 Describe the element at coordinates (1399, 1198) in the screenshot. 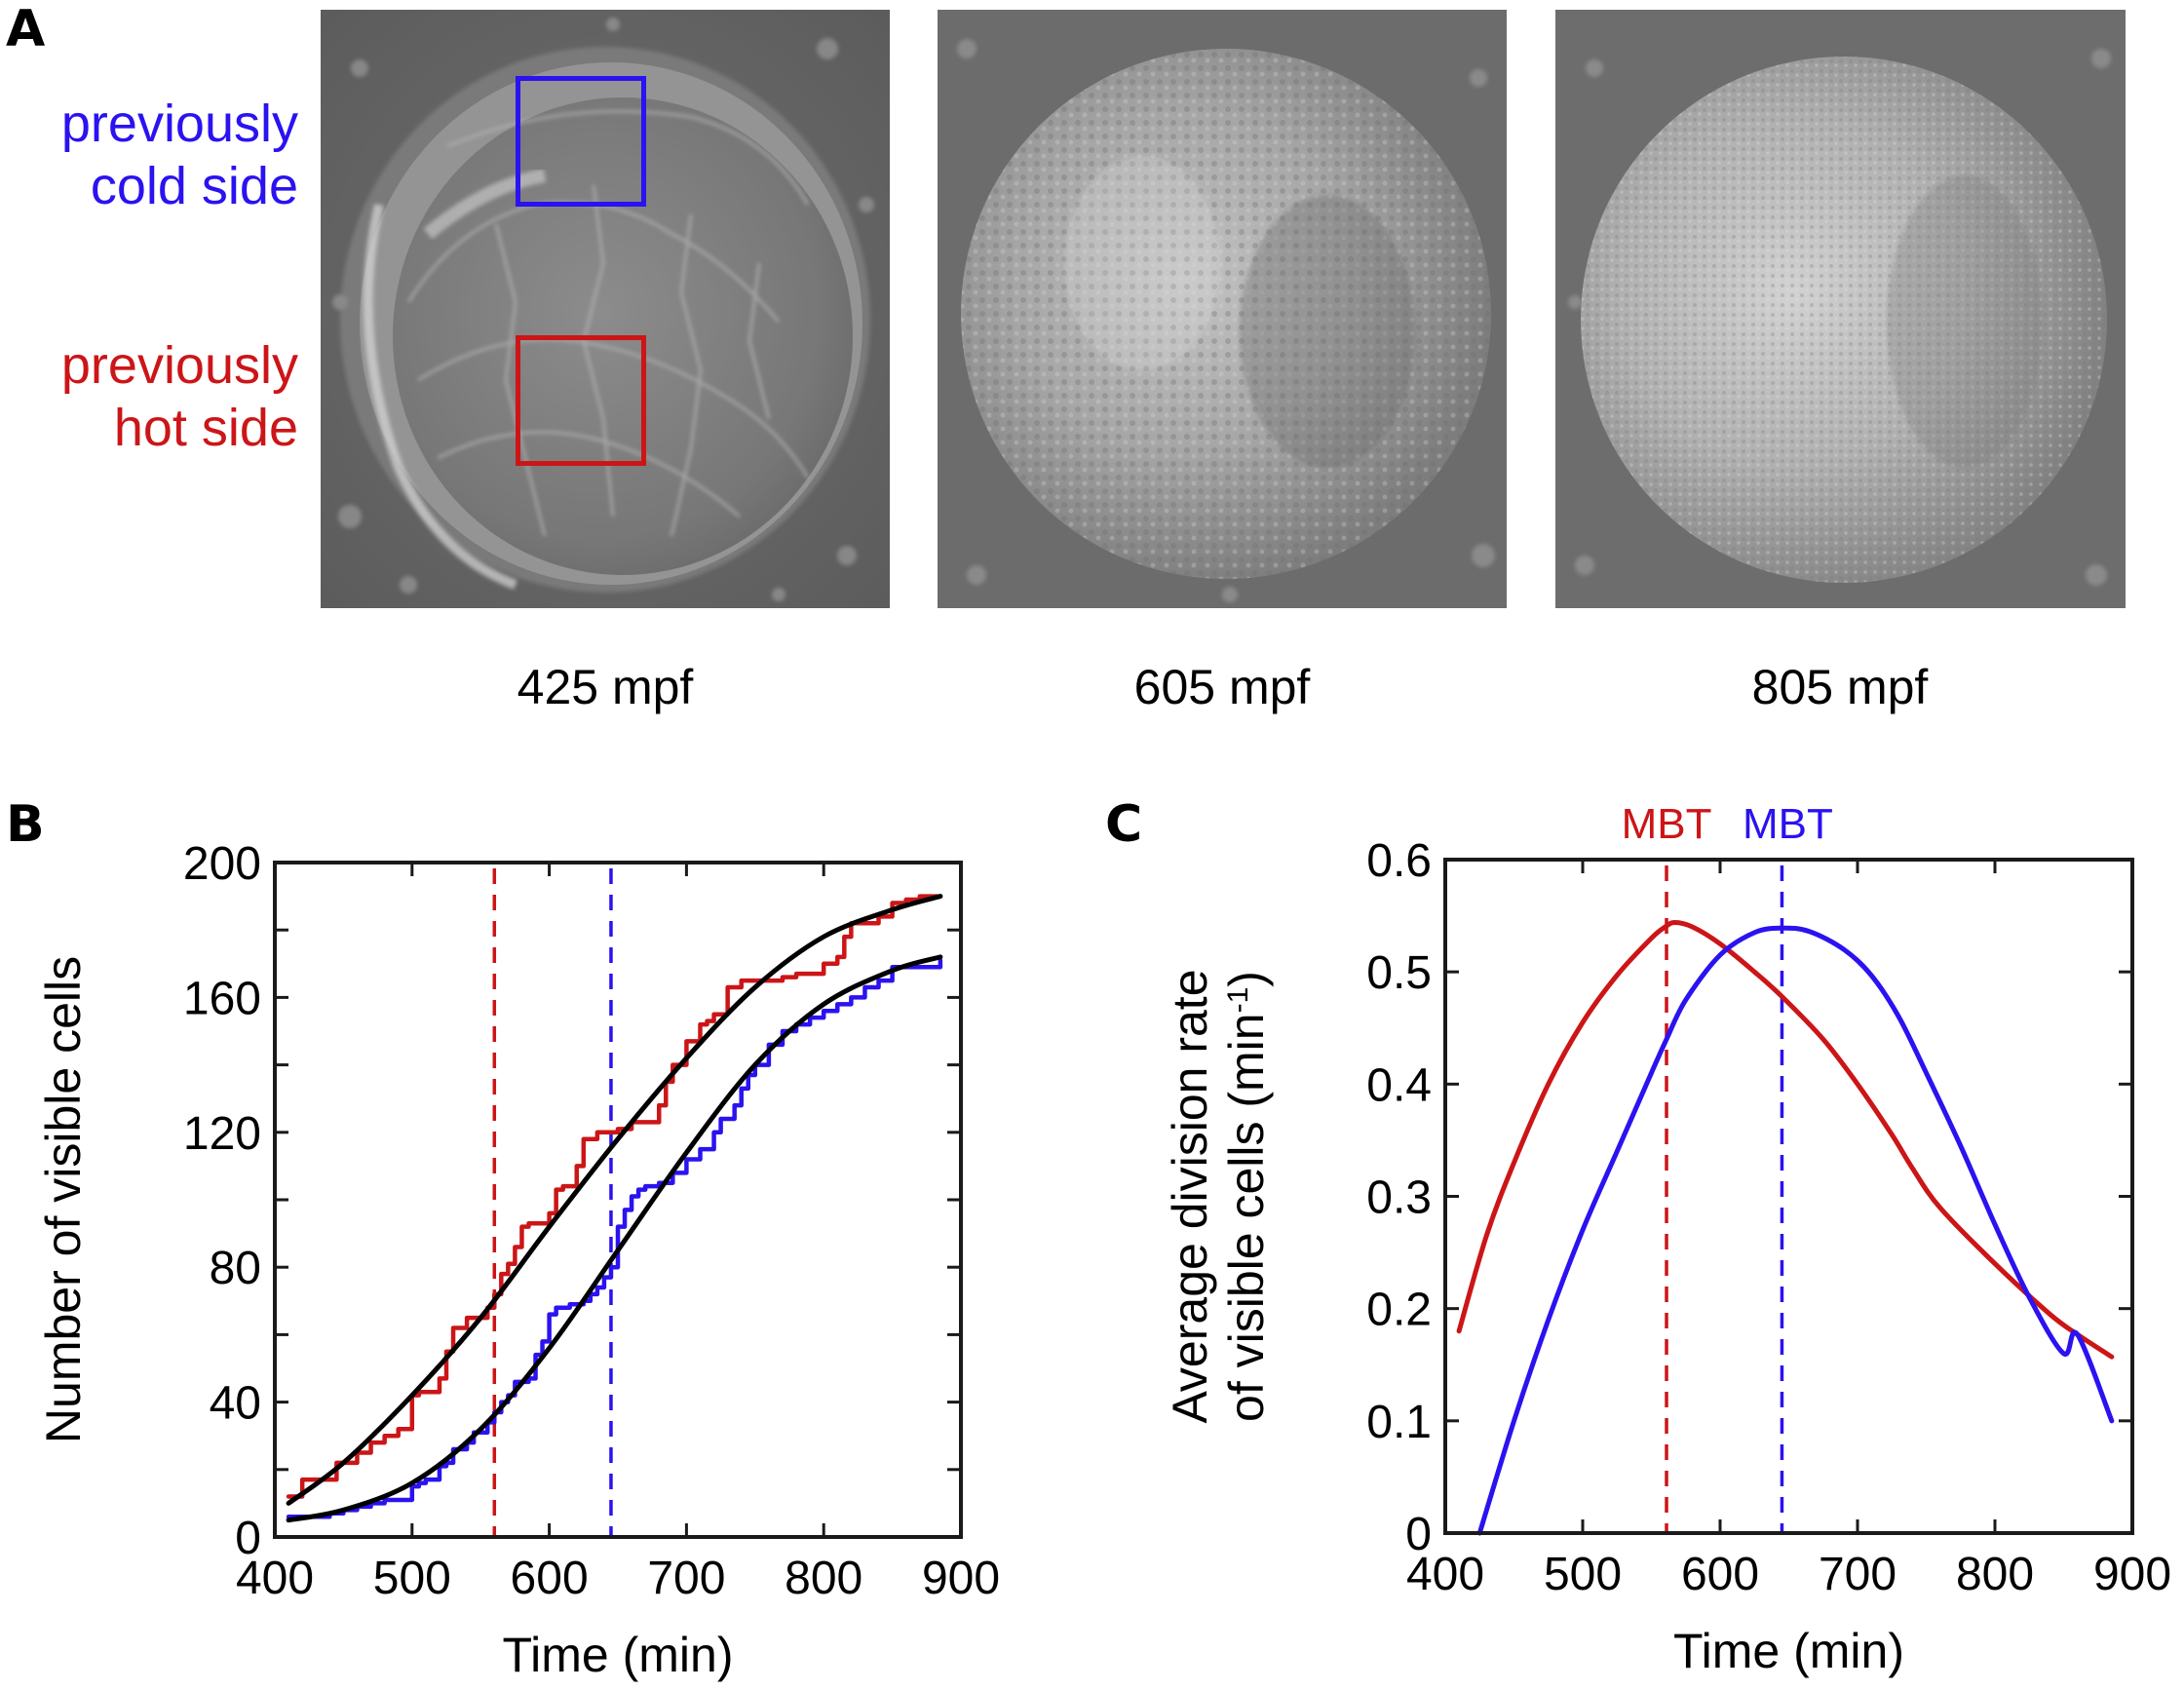

I see `y-tick-label: 0.3` at that location.